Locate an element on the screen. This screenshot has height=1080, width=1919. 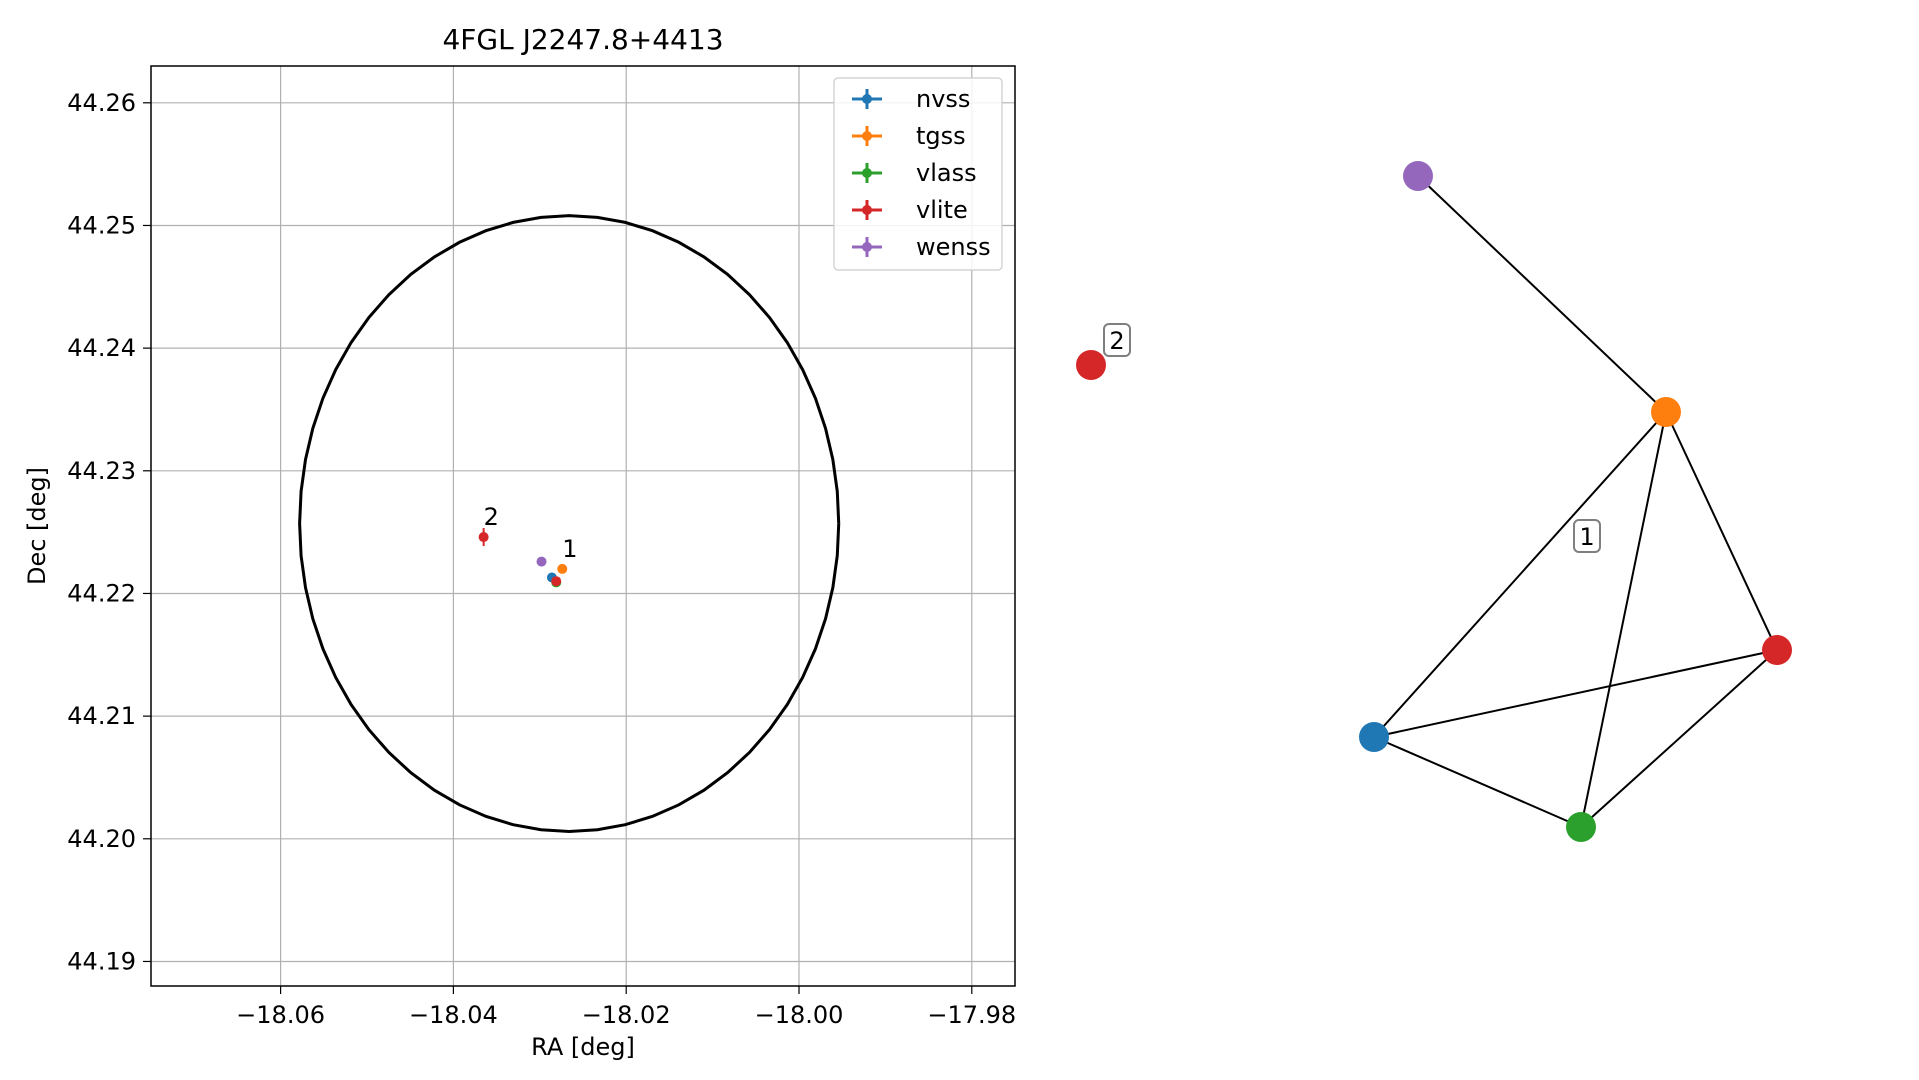
legend-box is located at coordinates (918, 174).